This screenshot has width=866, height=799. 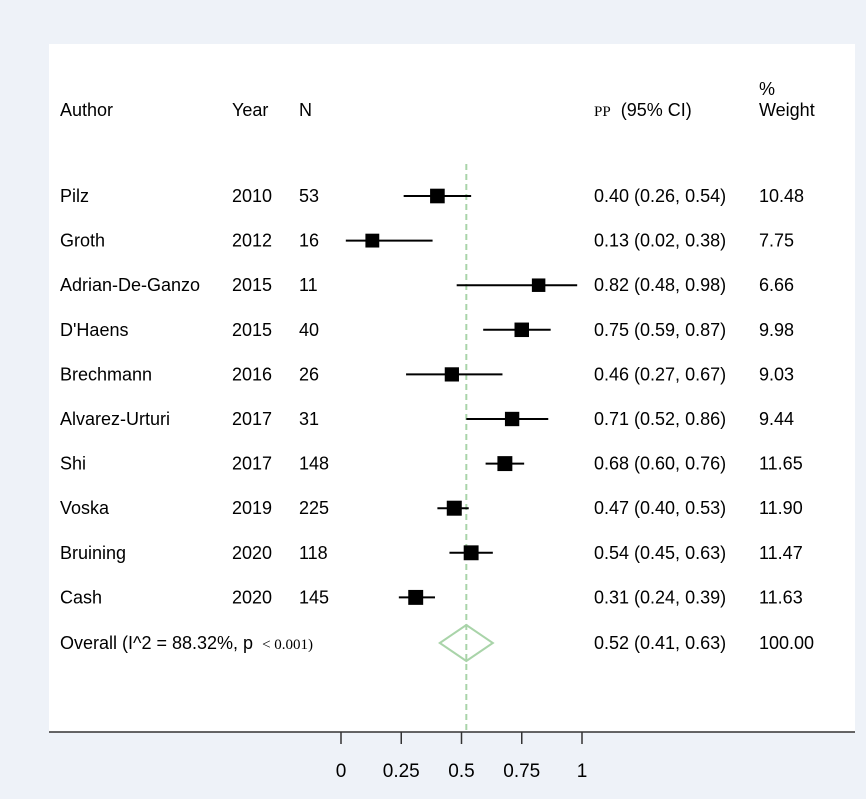 I want to click on study-row: D'Haens 2015 40 0.75 (0.59, 0.87) 9.98, so click(x=427, y=330).